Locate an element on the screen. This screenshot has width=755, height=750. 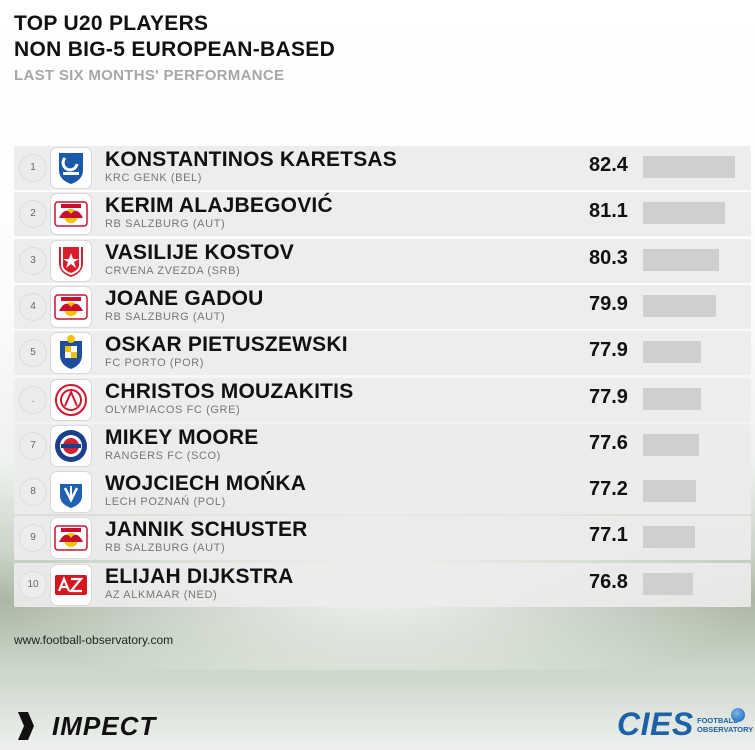
rank-badge: 3 is located at coordinates (33, 260).